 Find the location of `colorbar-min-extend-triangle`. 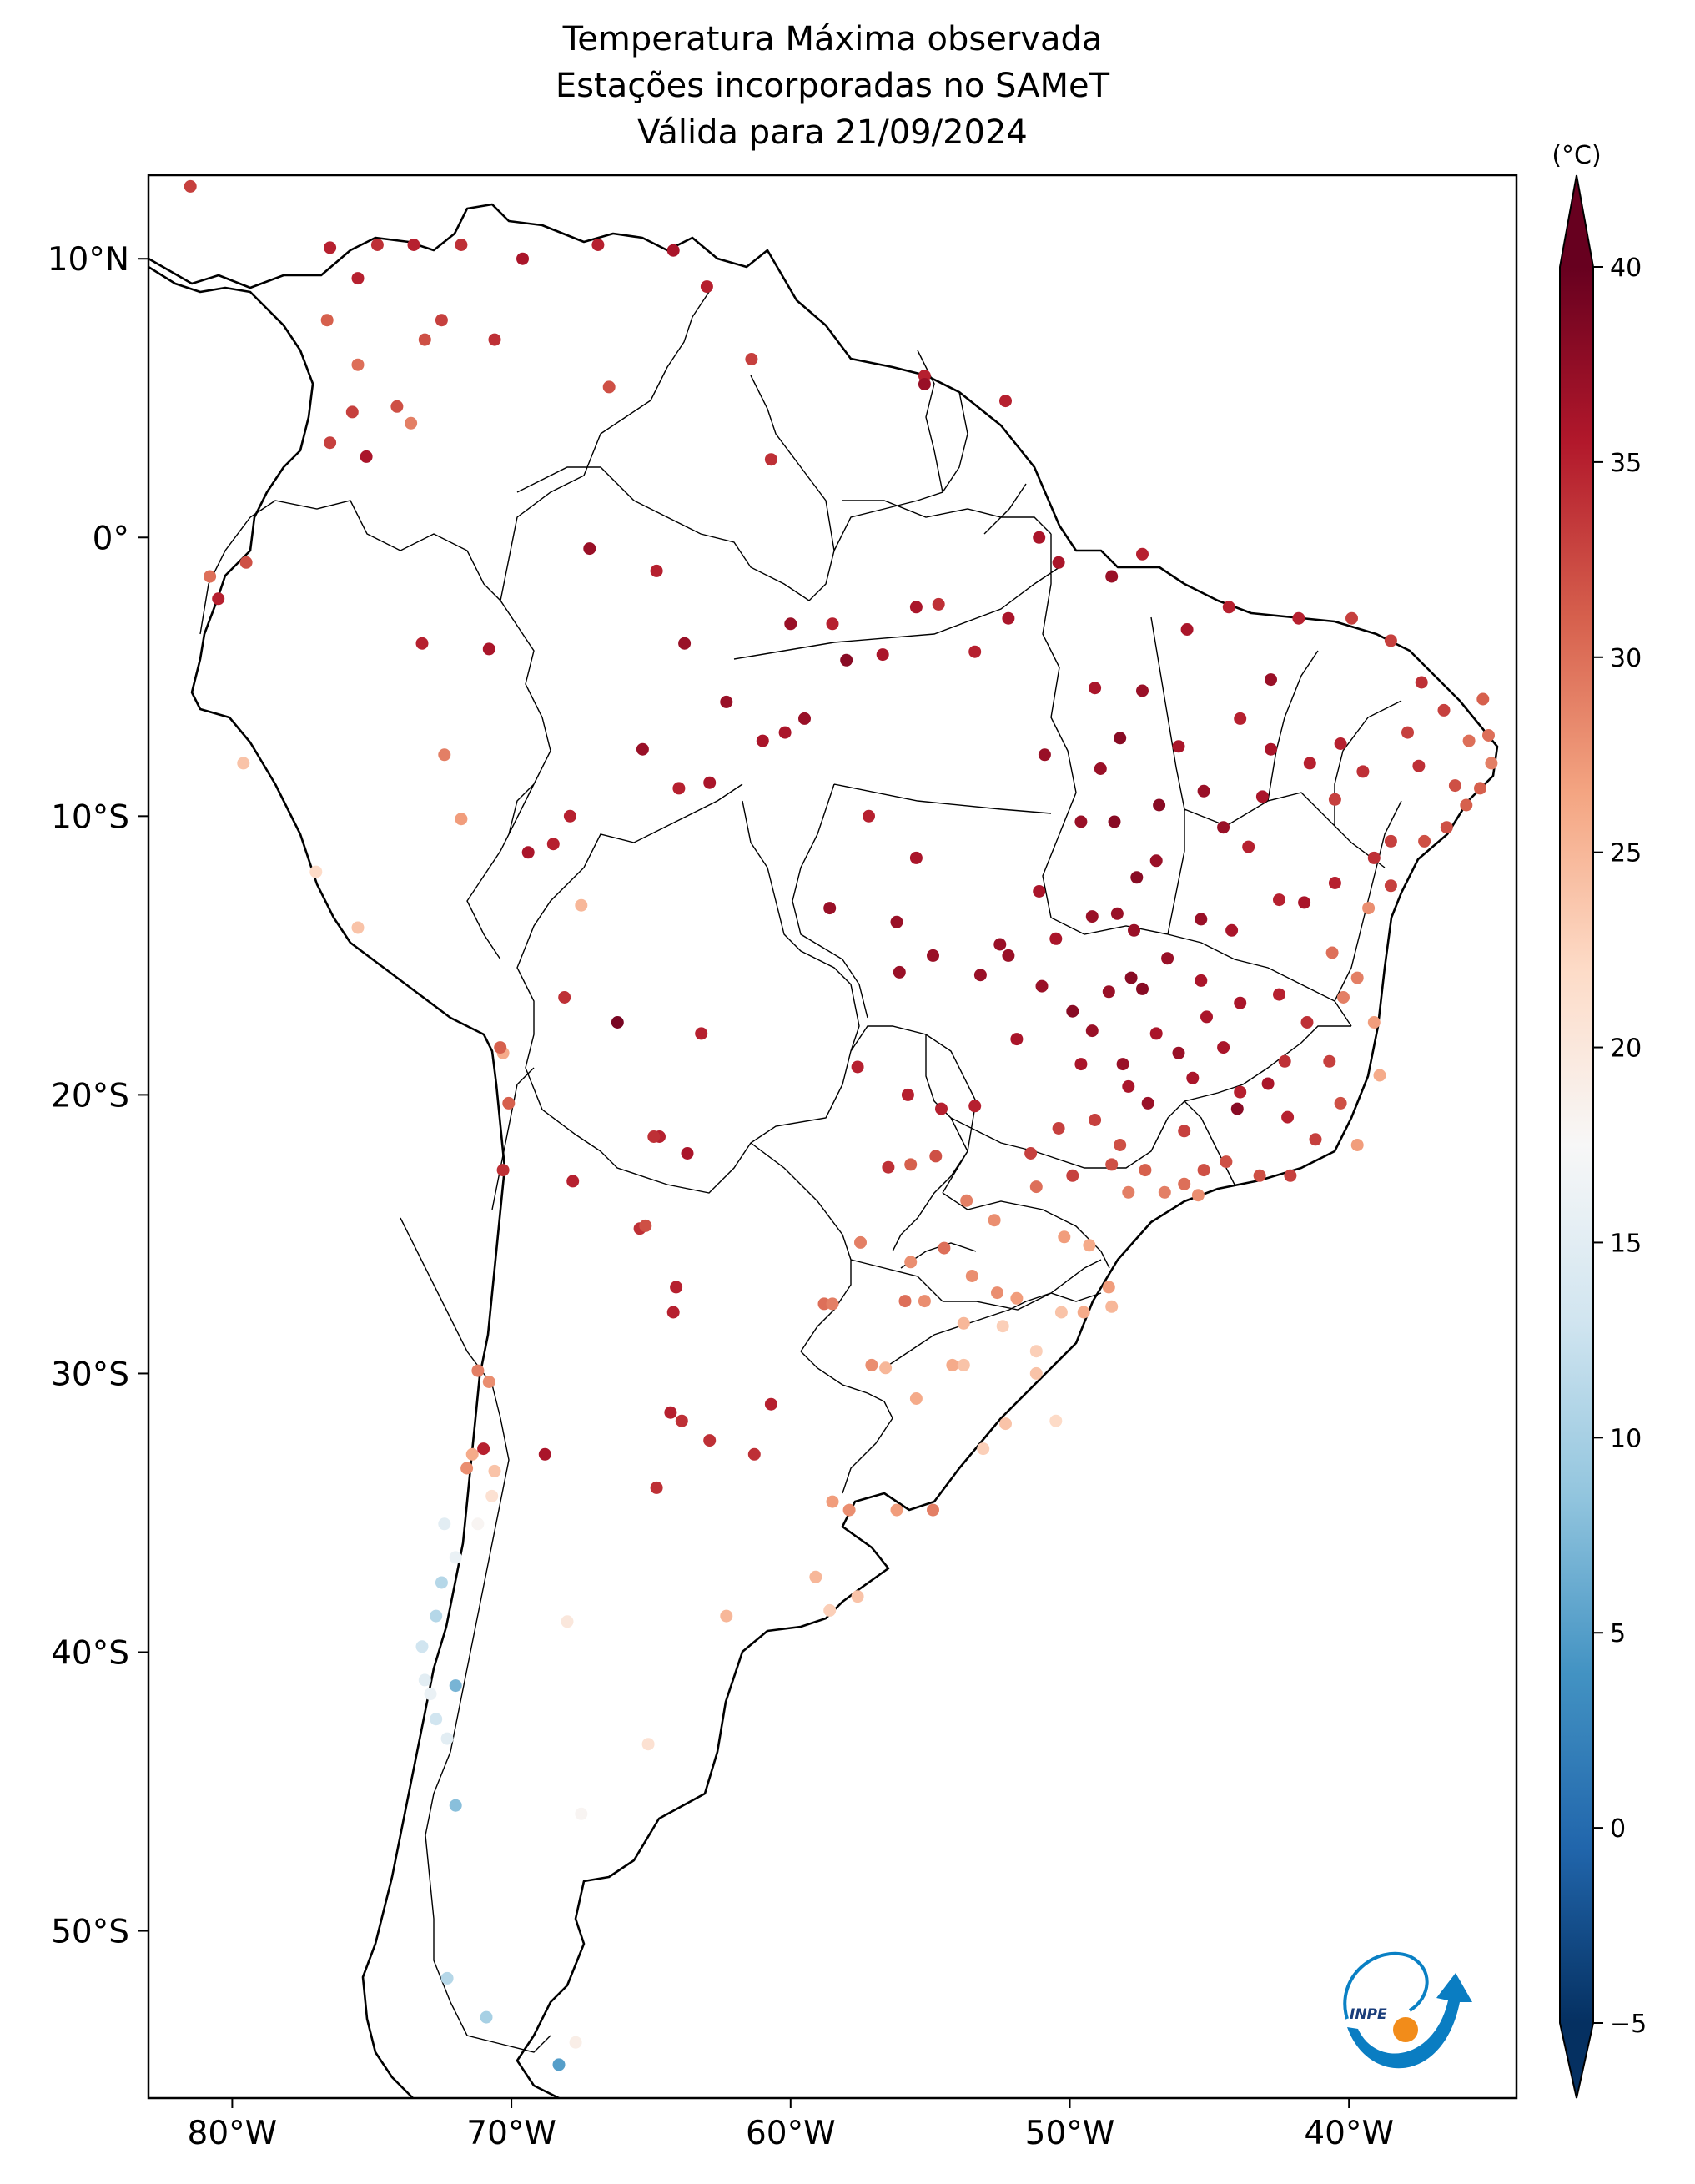

colorbar-min-extend-triangle is located at coordinates (1576, 2060).